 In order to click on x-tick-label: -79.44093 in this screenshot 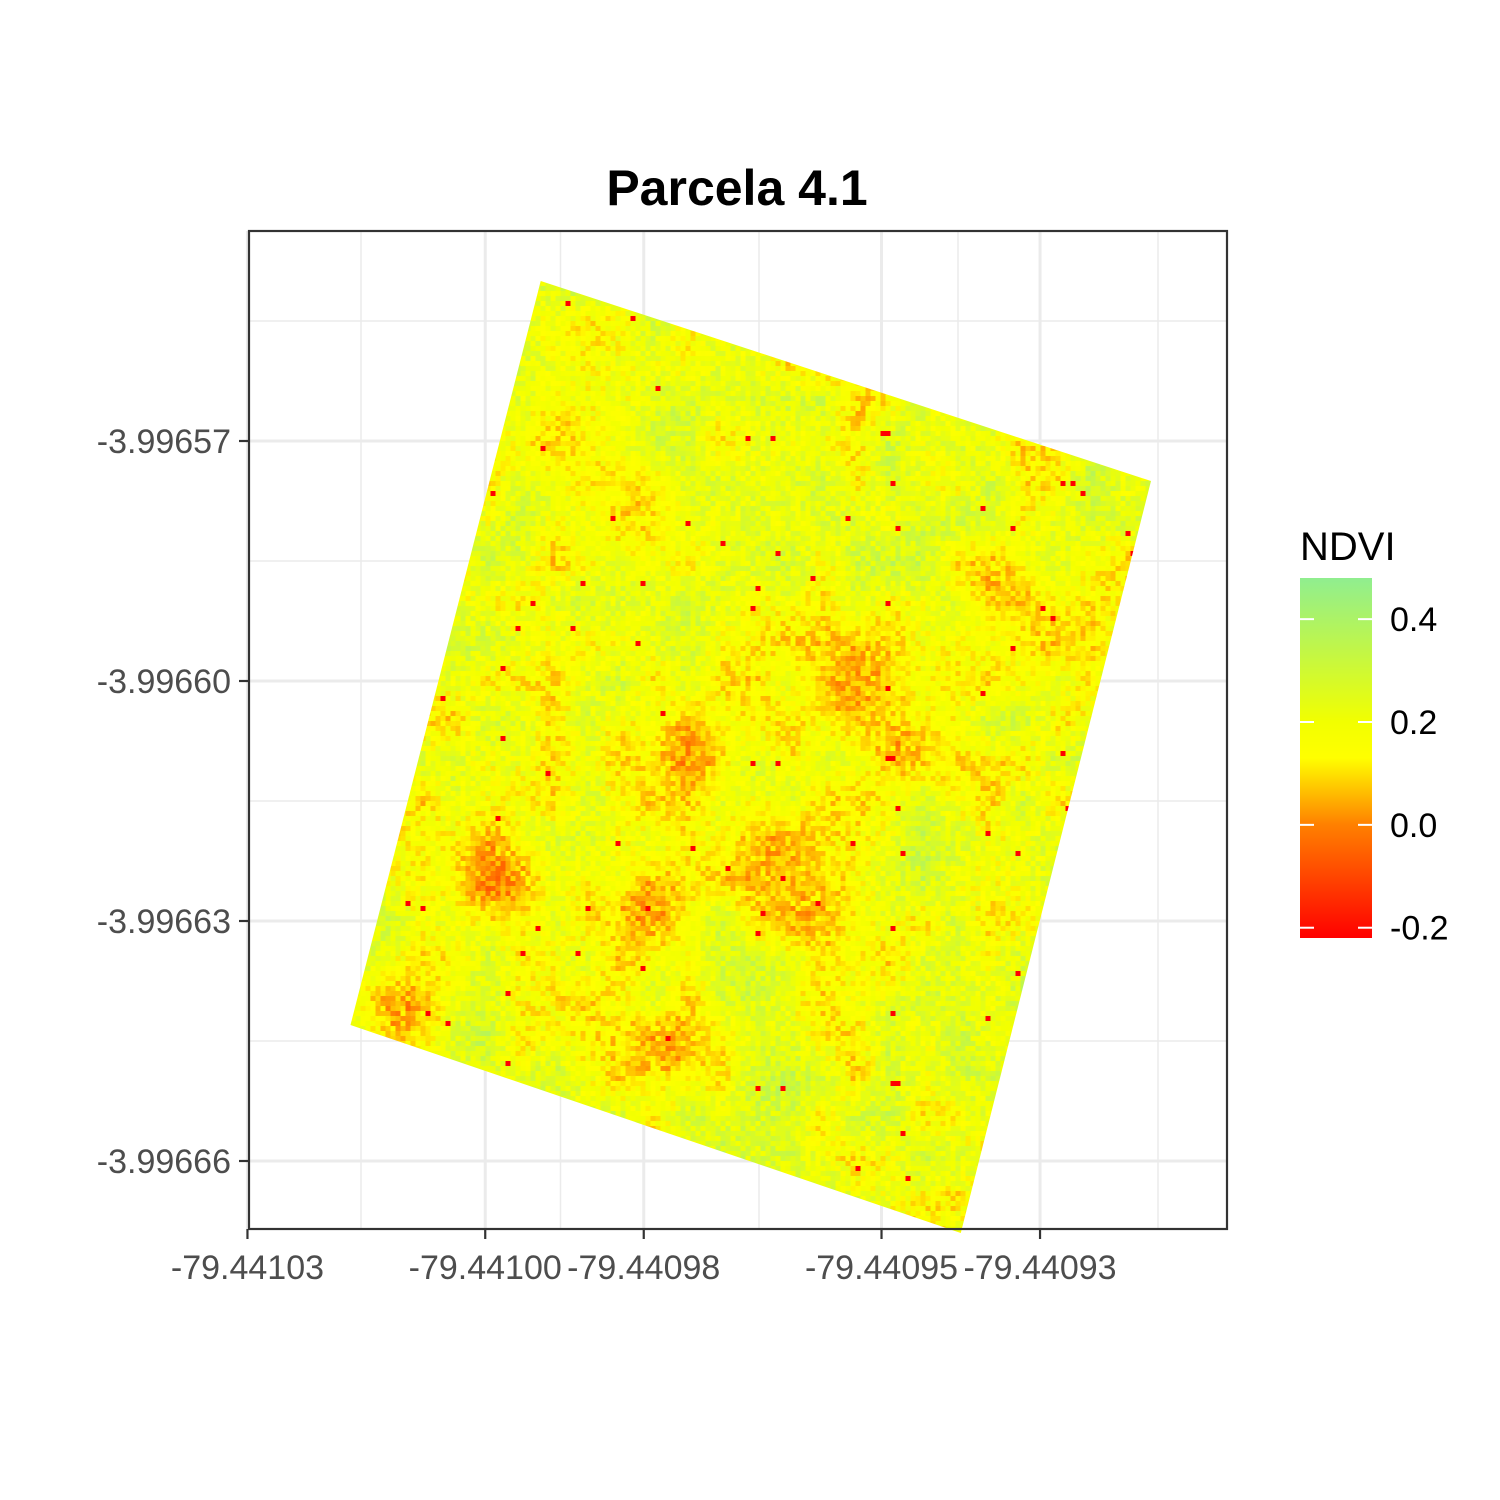, I will do `click(1039, 1268)`.